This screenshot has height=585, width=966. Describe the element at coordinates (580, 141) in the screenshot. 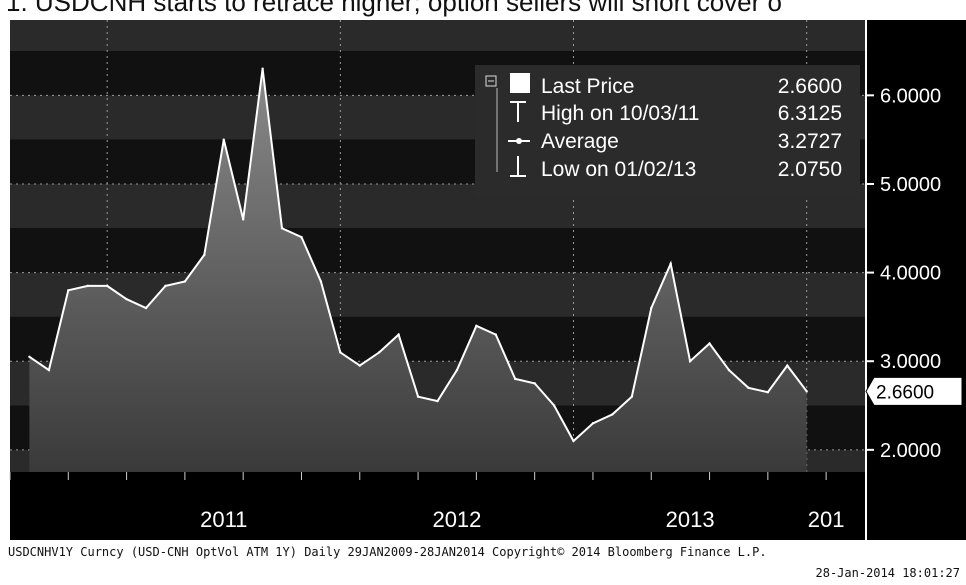

I see `legend-label-average: Average` at that location.